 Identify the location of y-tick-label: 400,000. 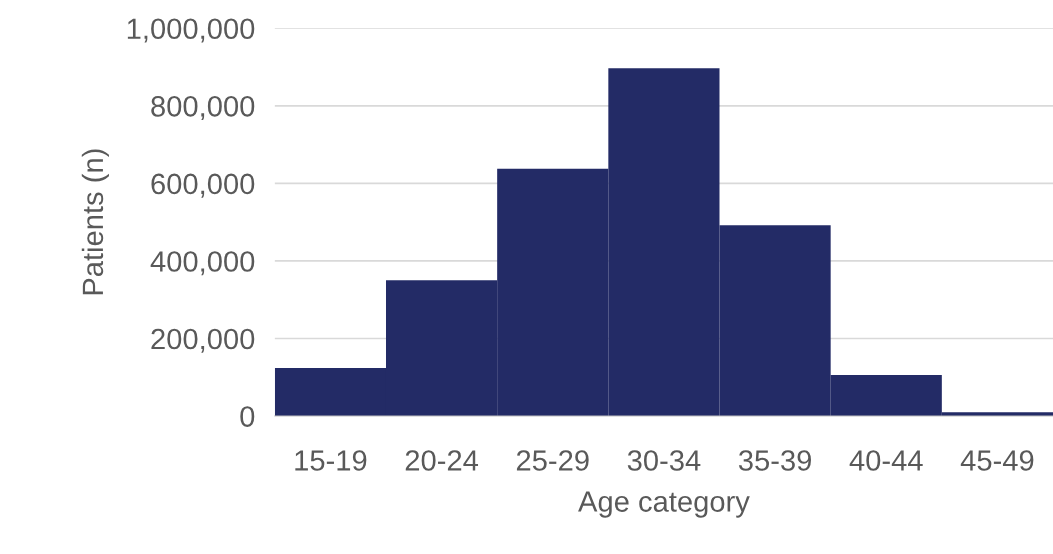
(202, 263).